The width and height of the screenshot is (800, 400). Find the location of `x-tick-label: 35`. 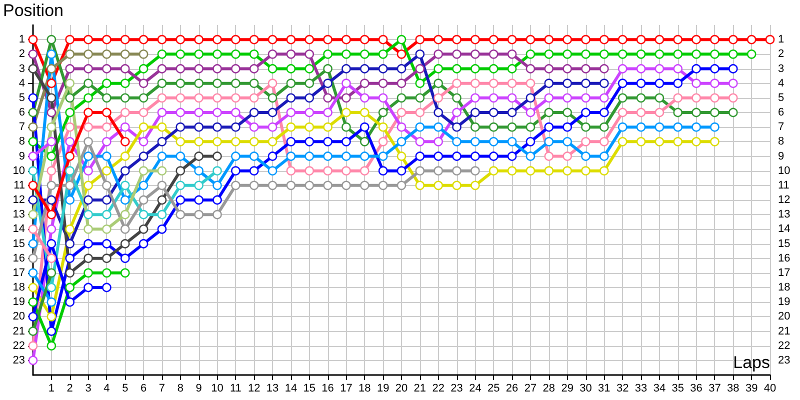

x-tick-label: 35 is located at coordinates (678, 388).